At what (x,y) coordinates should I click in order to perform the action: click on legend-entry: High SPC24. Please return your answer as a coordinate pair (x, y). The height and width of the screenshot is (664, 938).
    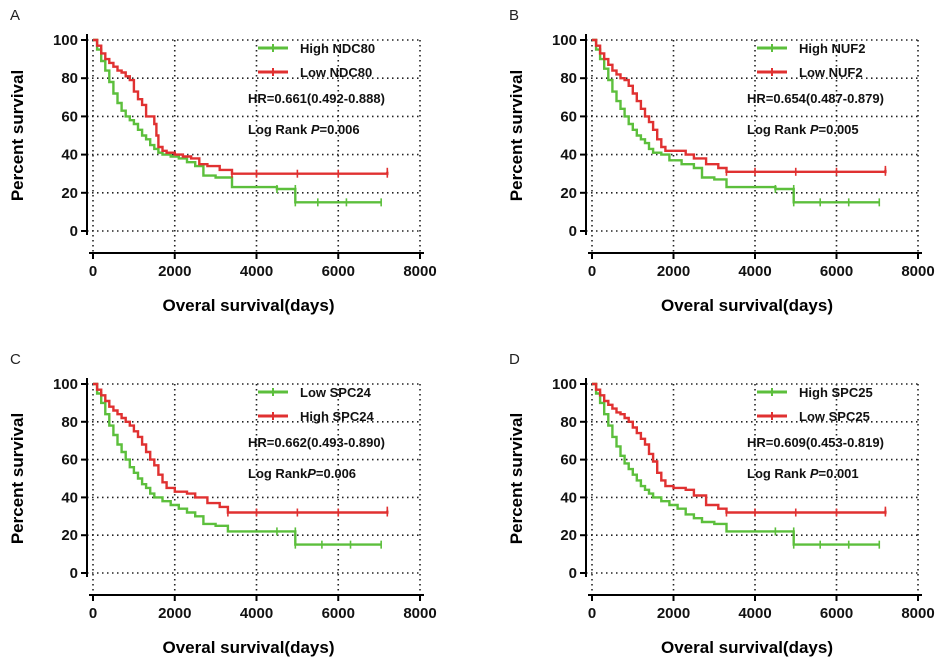
    Looking at the image, I should click on (337, 416).